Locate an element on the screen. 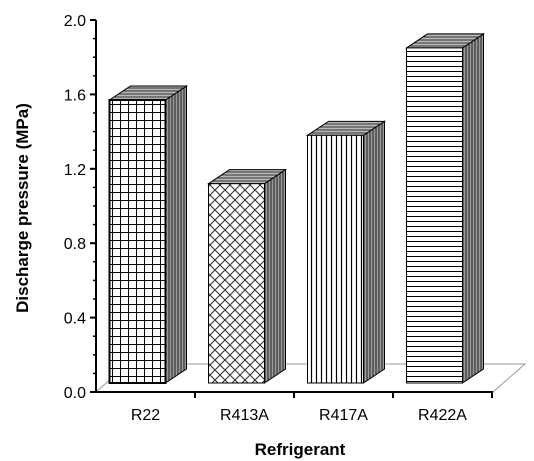 The width and height of the screenshot is (534, 461). bar-side-r422a is located at coordinates (473, 208).